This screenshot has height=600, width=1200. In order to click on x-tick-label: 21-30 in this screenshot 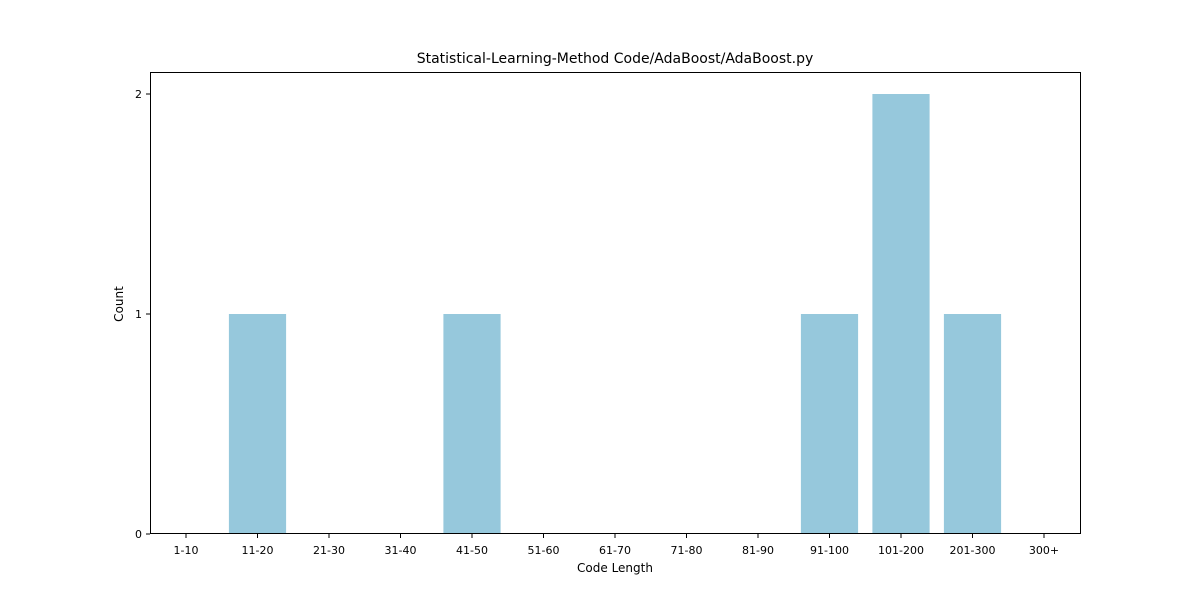, I will do `click(329, 550)`.